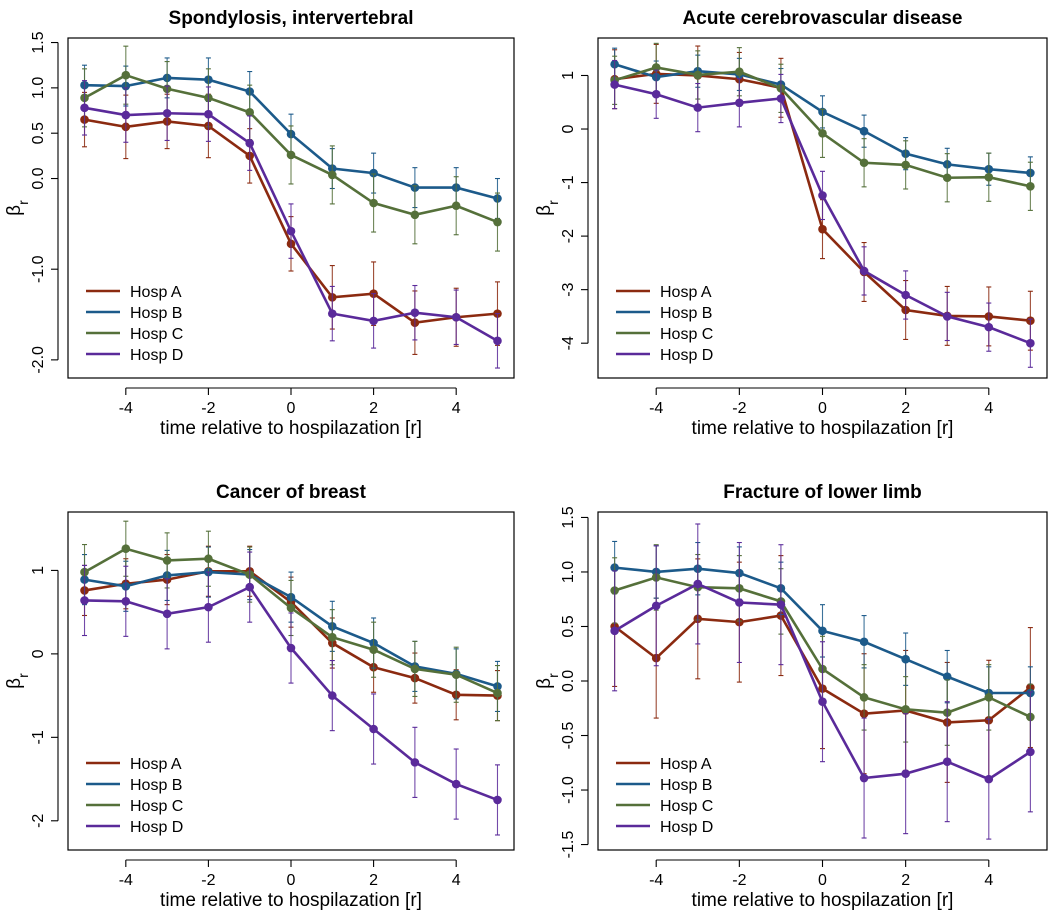 This screenshot has width=1054, height=920. Describe the element at coordinates (823, 18) in the screenshot. I see `chart-title: Acute cerebrovascular disease` at that location.